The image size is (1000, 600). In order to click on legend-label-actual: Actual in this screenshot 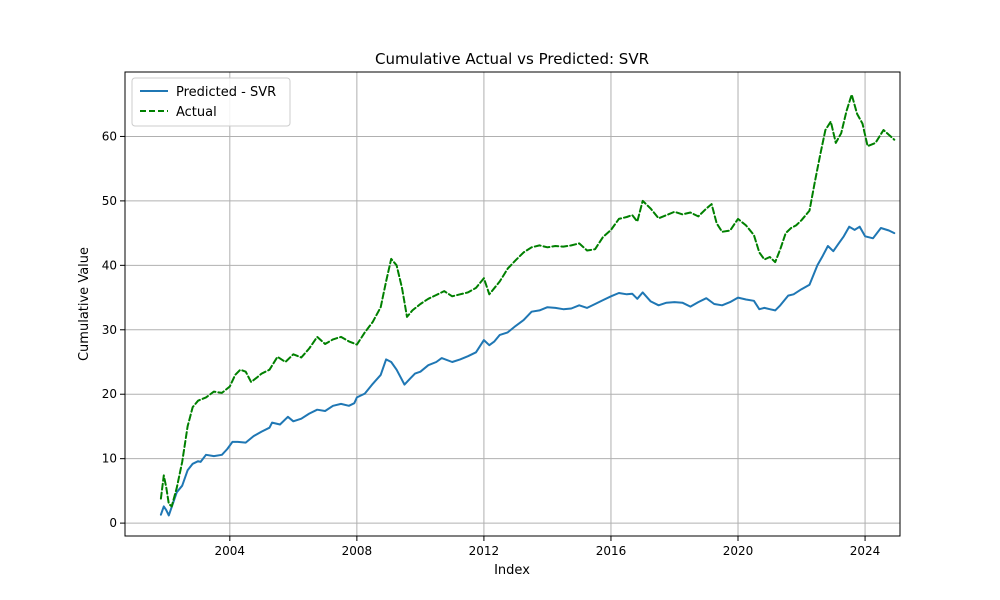, I will do `click(196, 112)`.